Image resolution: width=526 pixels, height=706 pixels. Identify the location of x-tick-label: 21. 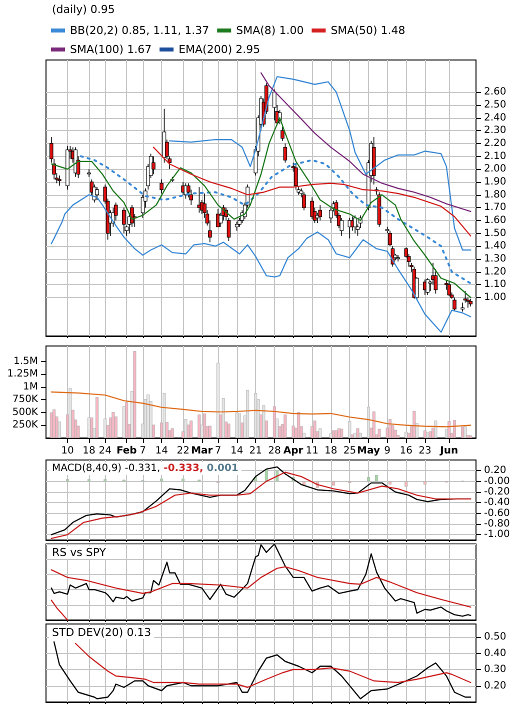
(255, 451).